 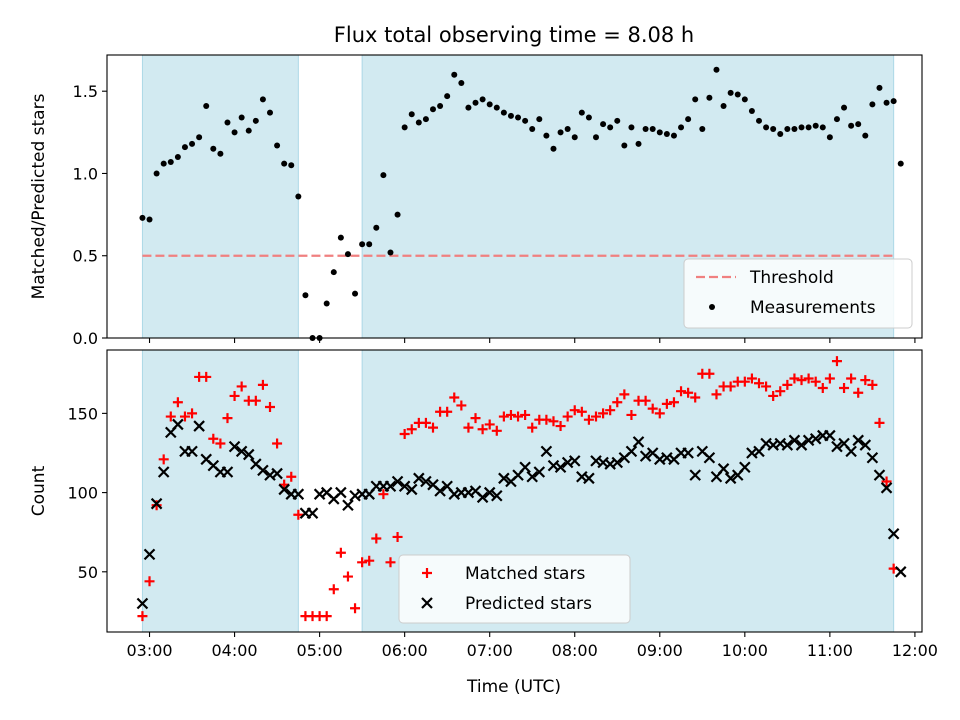 What do you see at coordinates (85, 91) in the screenshot?
I see `y-tick-label: 1.5` at bounding box center [85, 91].